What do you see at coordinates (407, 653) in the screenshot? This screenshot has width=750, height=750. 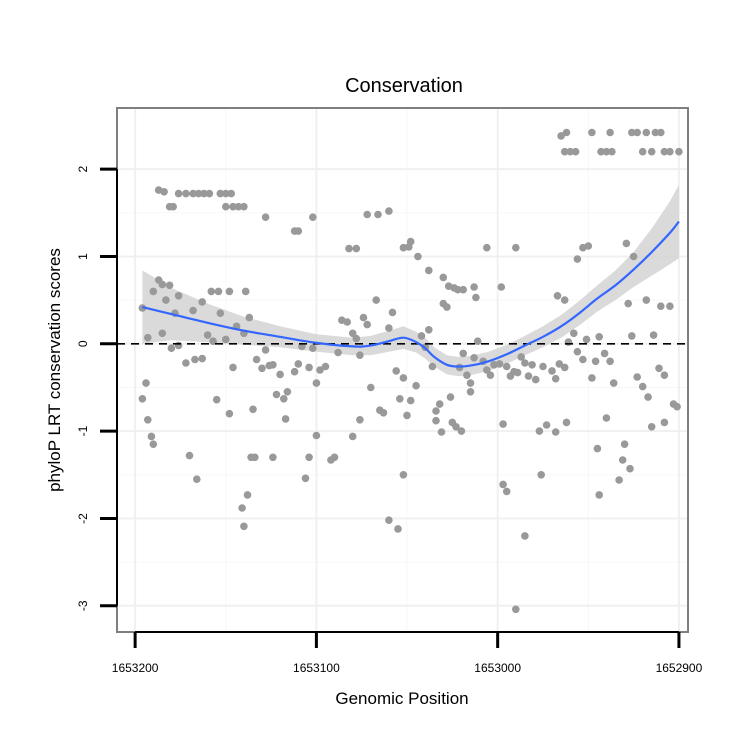 I see `x-axis: 1653200 1653100 1653000 1652900` at bounding box center [407, 653].